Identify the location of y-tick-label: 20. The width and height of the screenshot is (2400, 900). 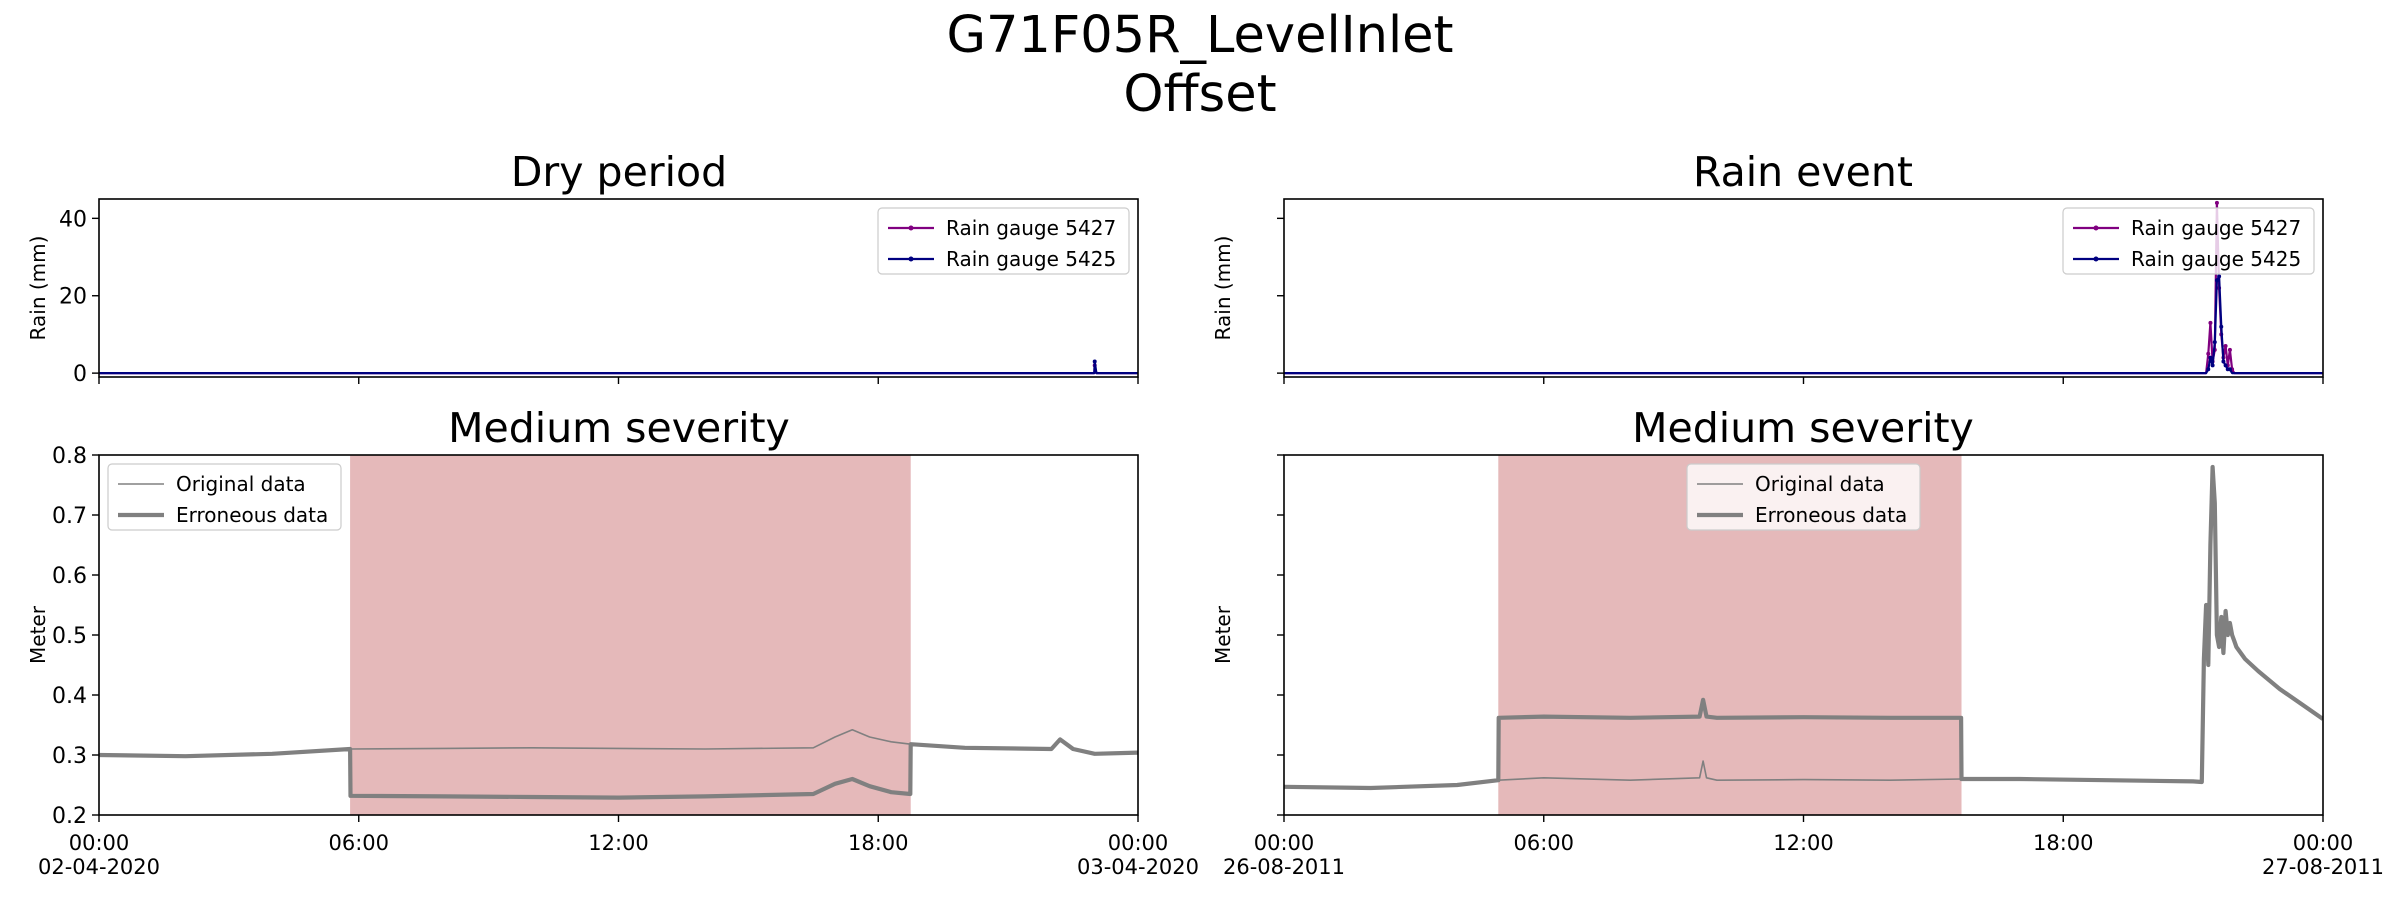
(73, 297).